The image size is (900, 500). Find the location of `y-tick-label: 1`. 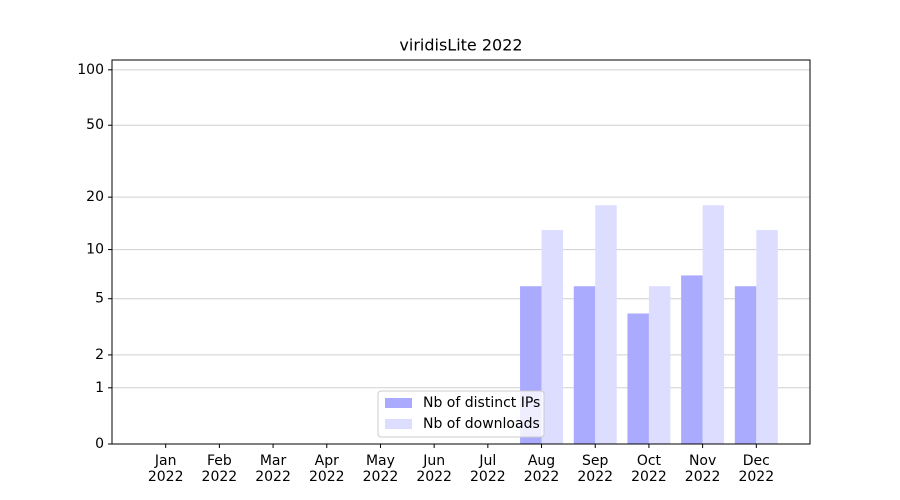

y-tick-label: 1 is located at coordinates (99, 388).